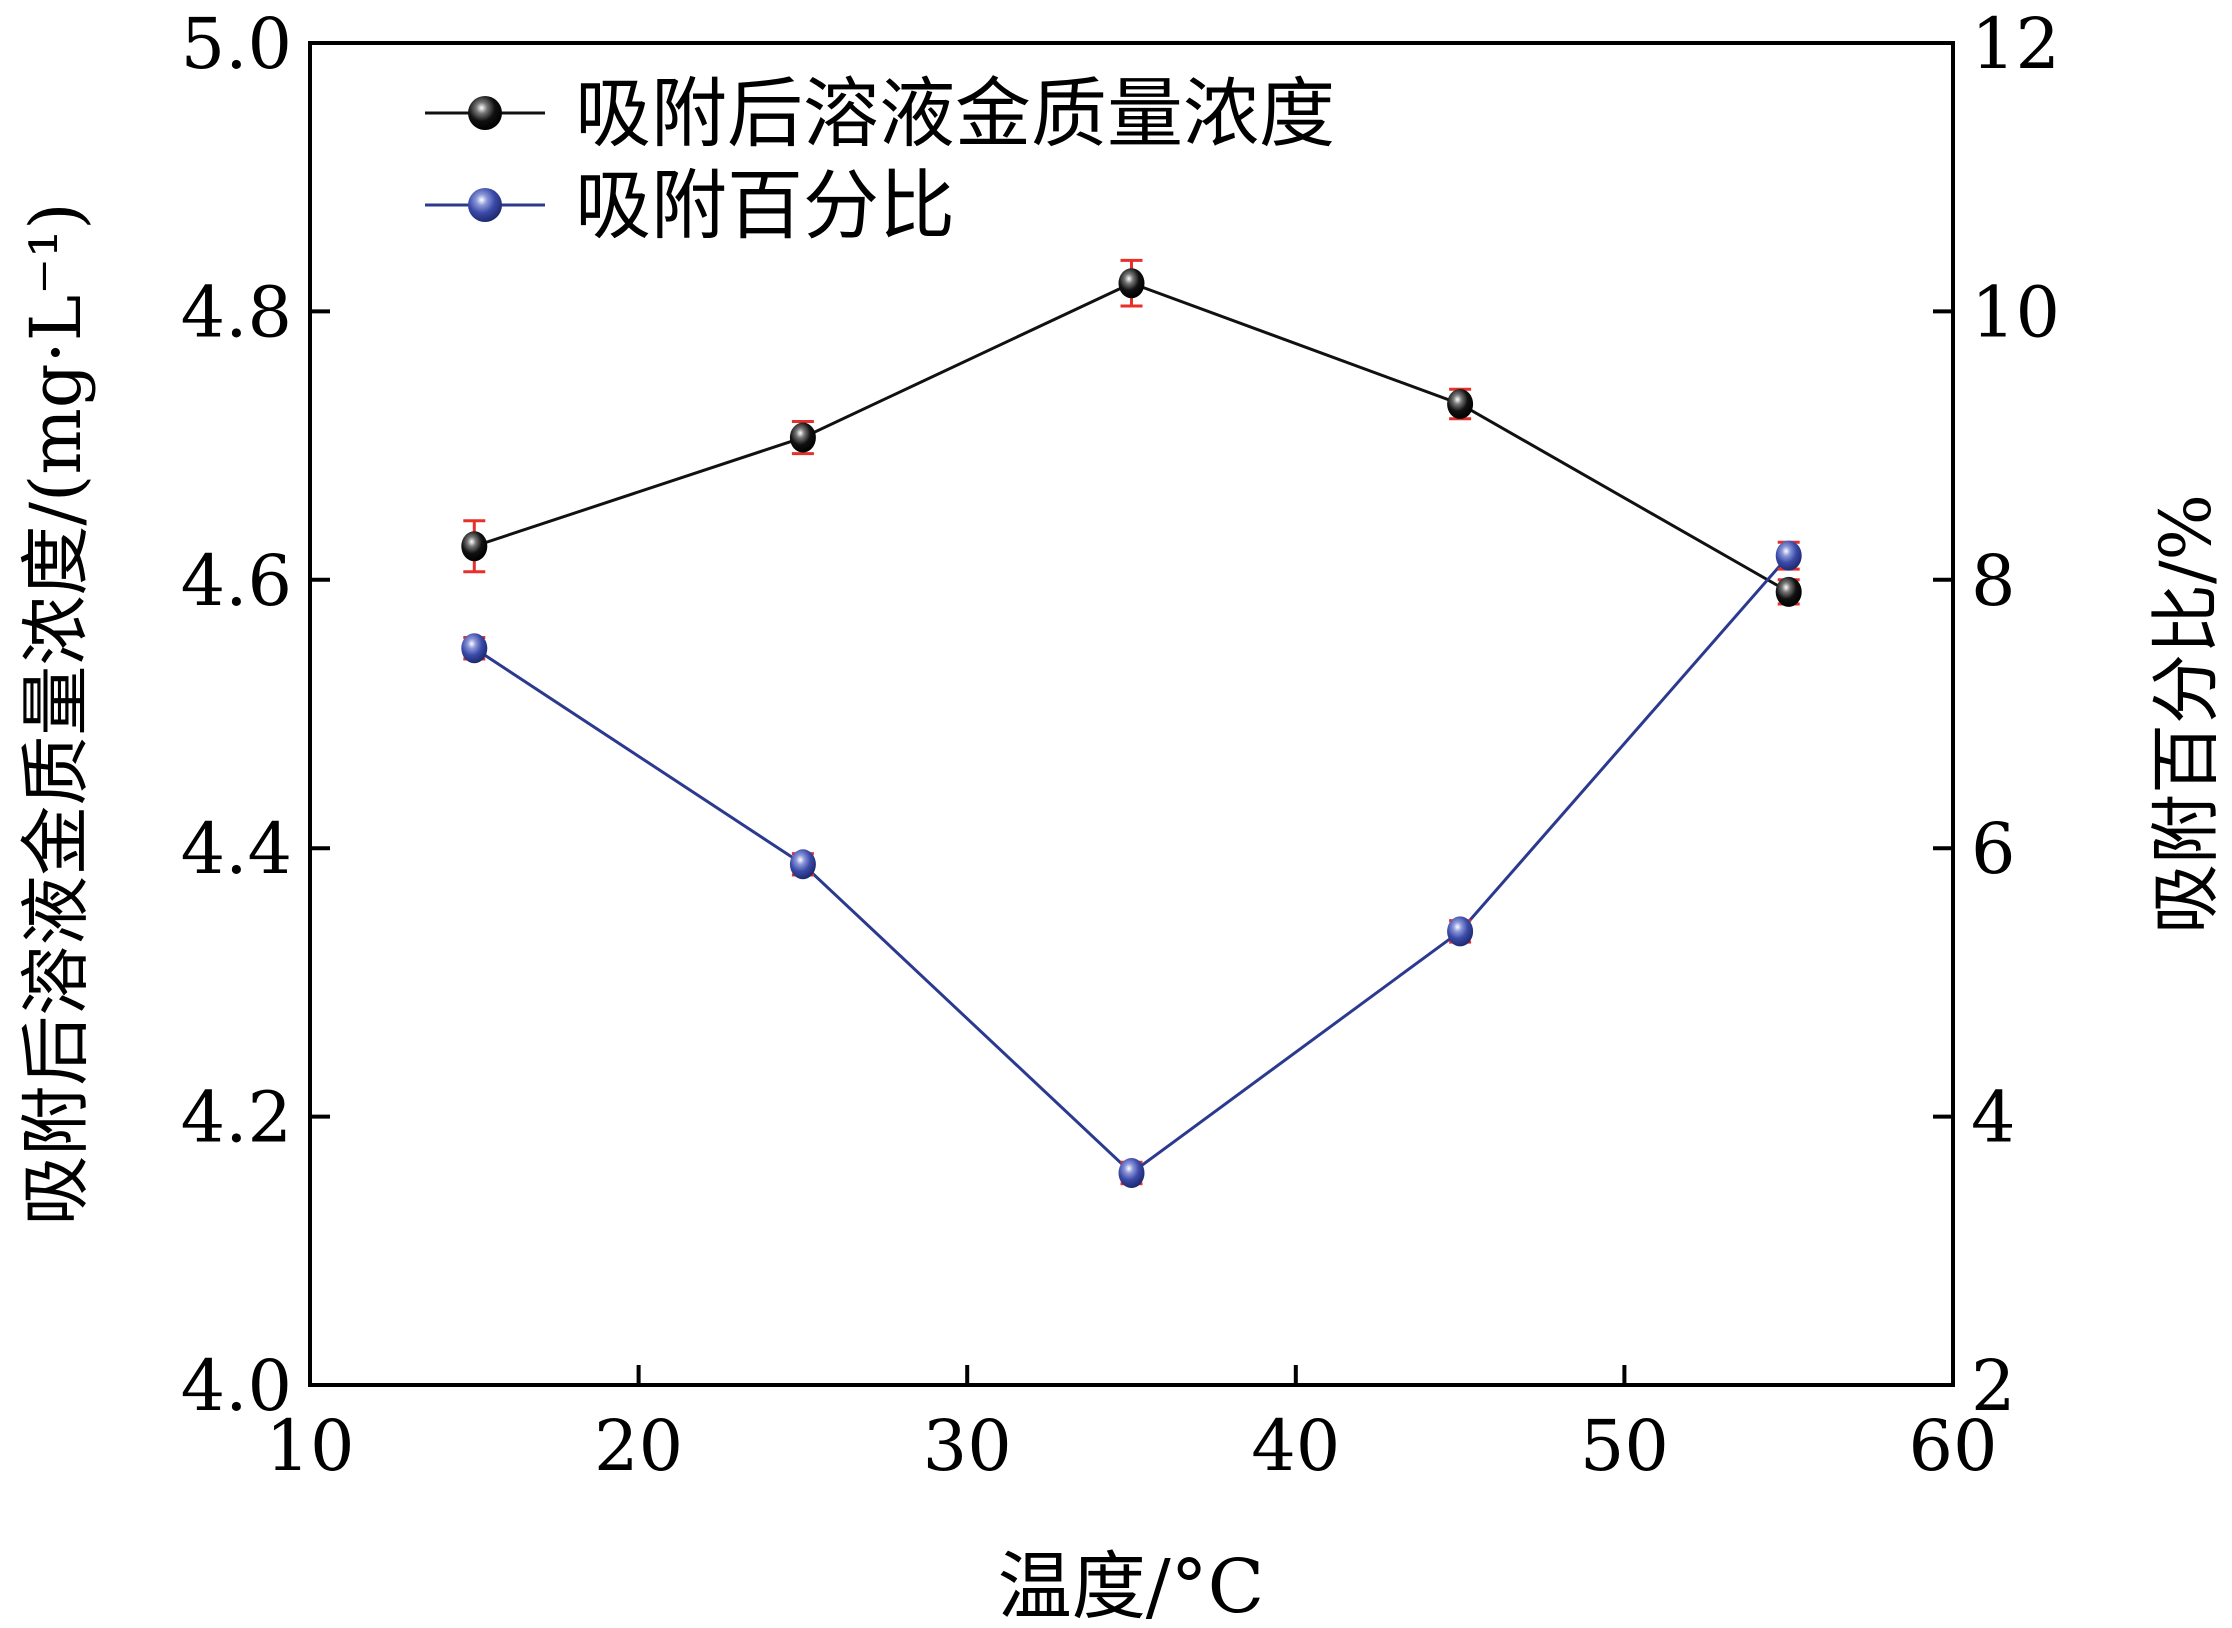 The height and width of the screenshot is (1628, 2232). I want to click on y-tick-label-left: 4.0, so click(236, 1386).